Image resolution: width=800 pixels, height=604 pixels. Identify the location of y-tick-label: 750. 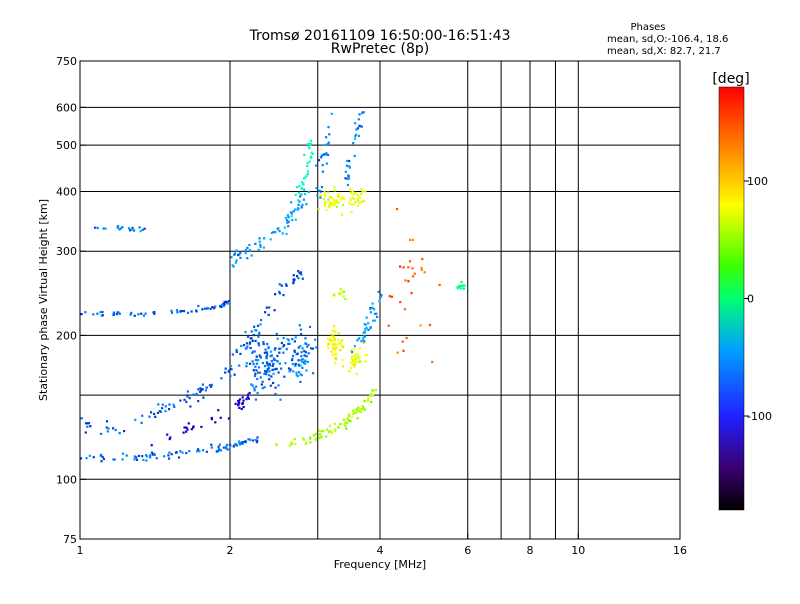
(66, 61).